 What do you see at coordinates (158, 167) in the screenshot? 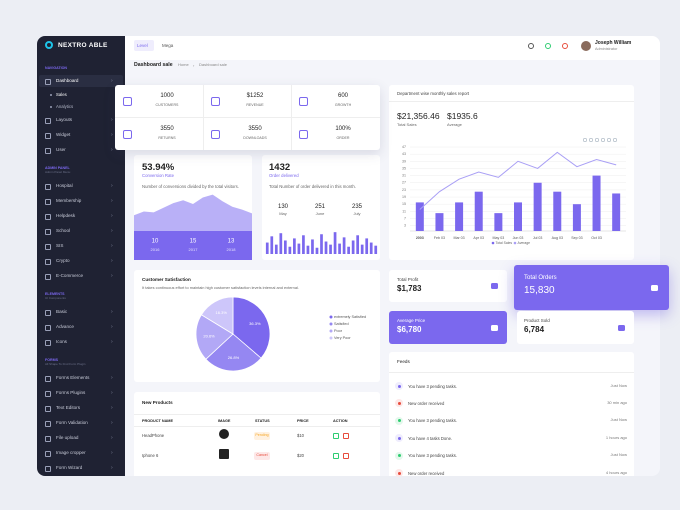
I see `conversion-value: 53.94%` at bounding box center [158, 167].